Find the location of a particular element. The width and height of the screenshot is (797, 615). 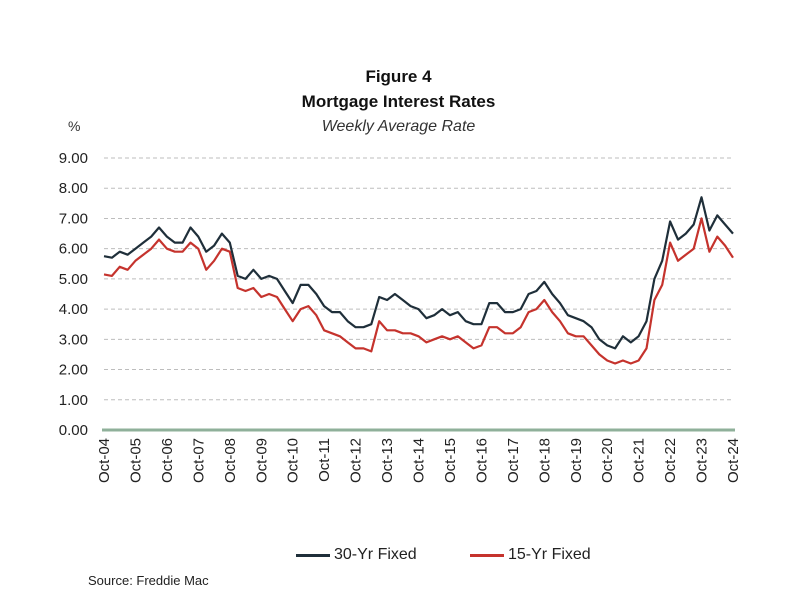

y-tick-label: 0.00 is located at coordinates (73, 430).